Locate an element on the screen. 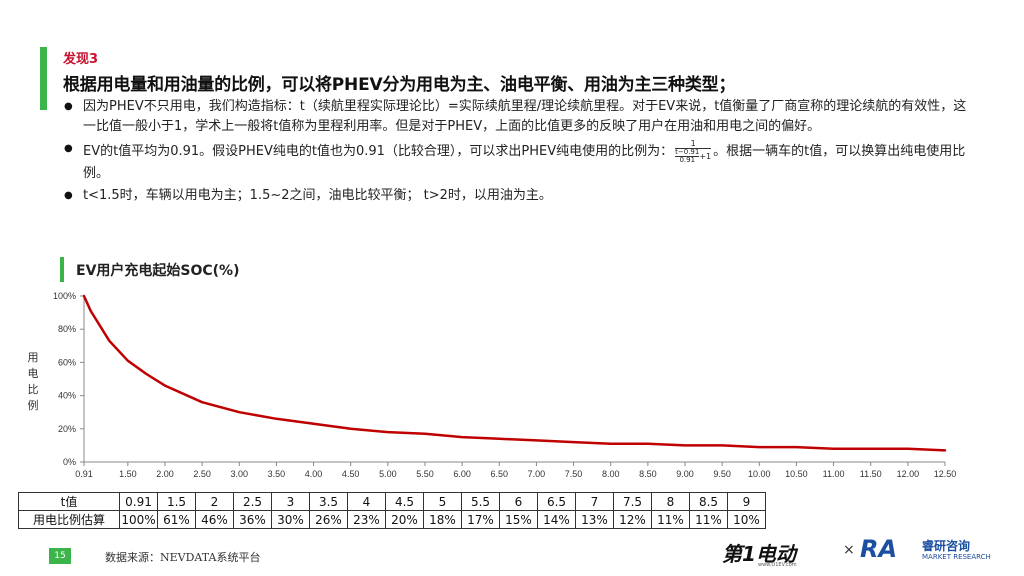 Image resolution: width=1024 pixels, height=576 pixels. table-cell-t: 3.5 is located at coordinates (328, 501).